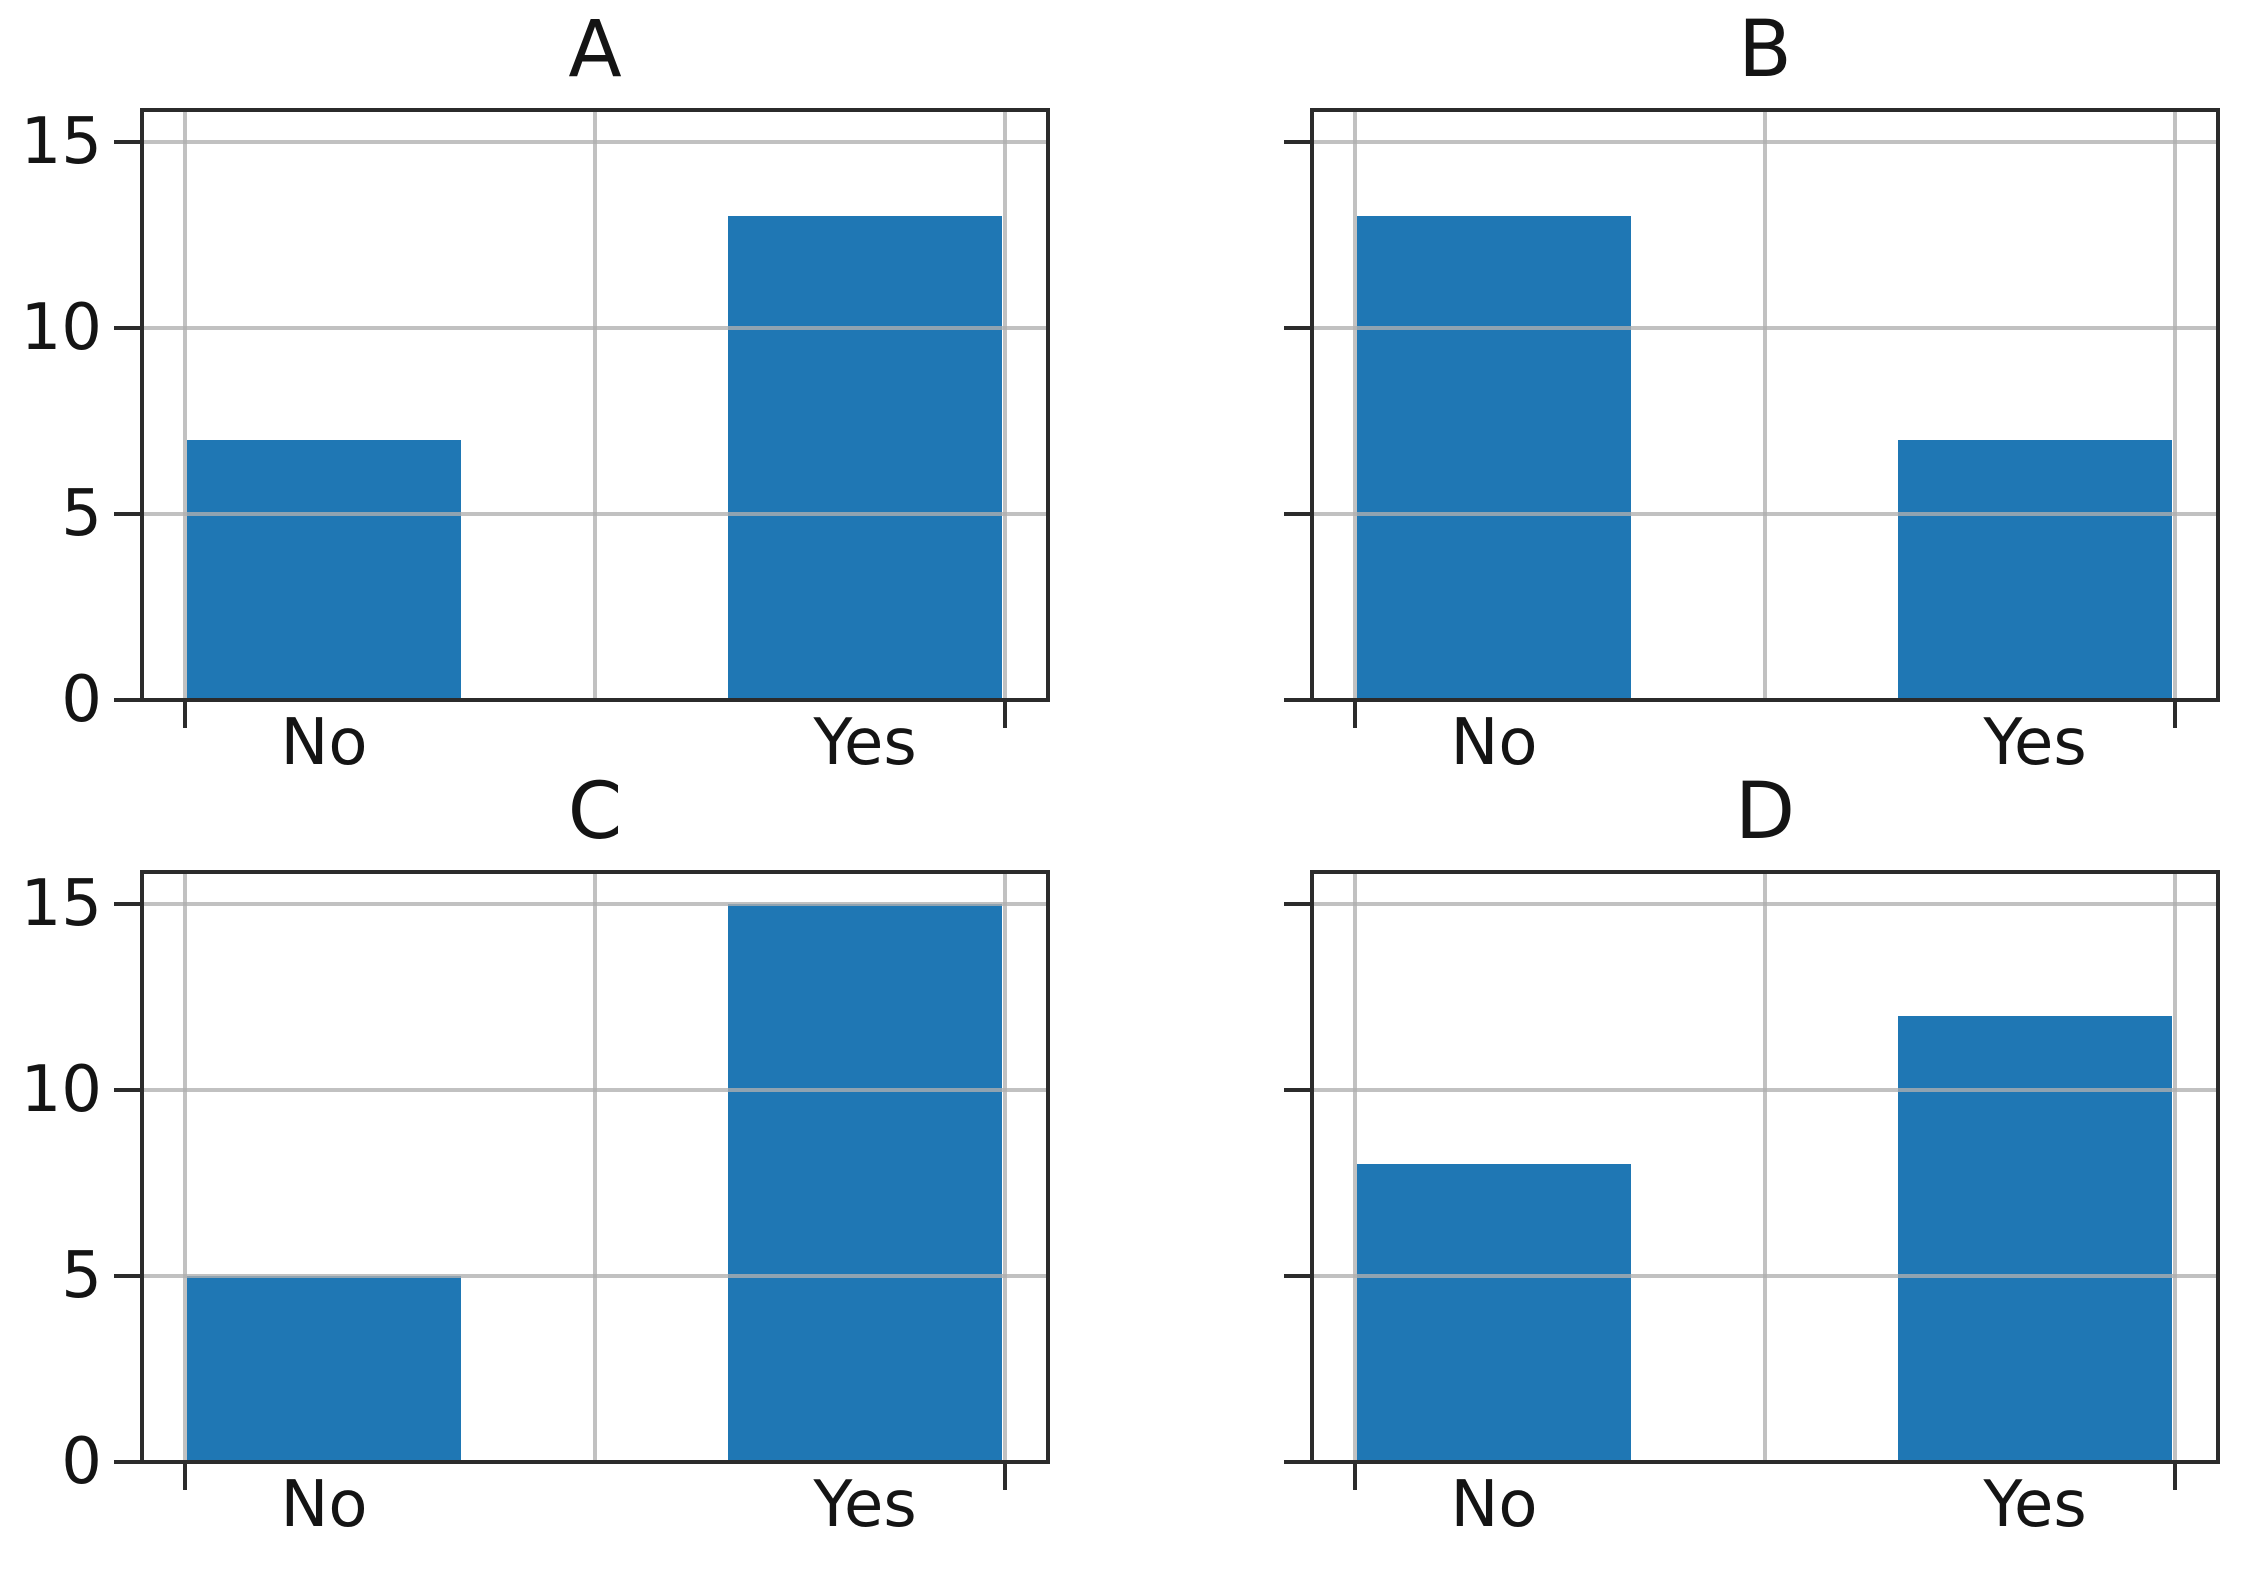 The image size is (2248, 1571). What do you see at coordinates (595, 812) in the screenshot?
I see `subplot-c-title: C` at bounding box center [595, 812].